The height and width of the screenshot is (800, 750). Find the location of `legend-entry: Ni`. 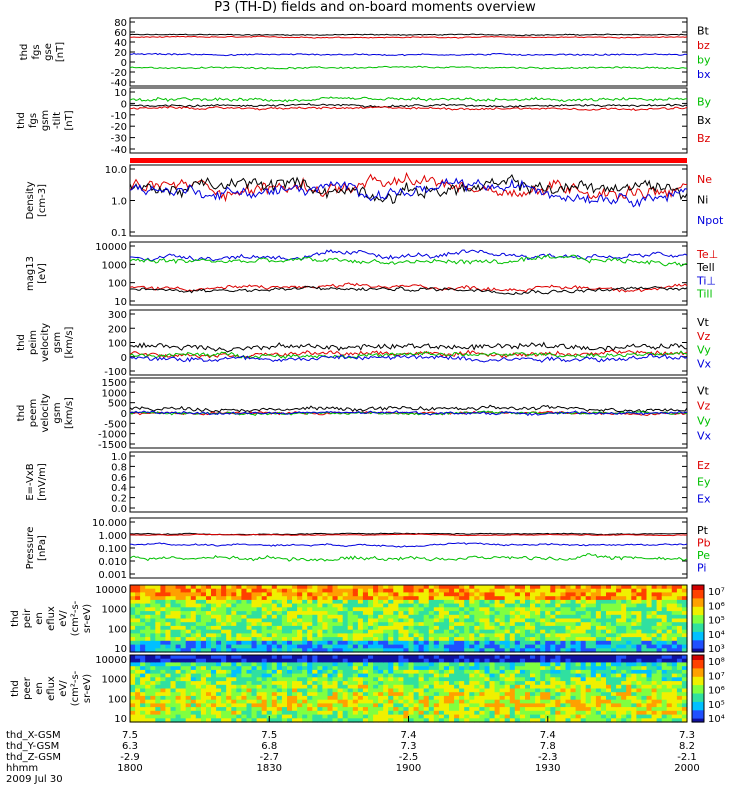

legend-entry: Ni is located at coordinates (702, 199).